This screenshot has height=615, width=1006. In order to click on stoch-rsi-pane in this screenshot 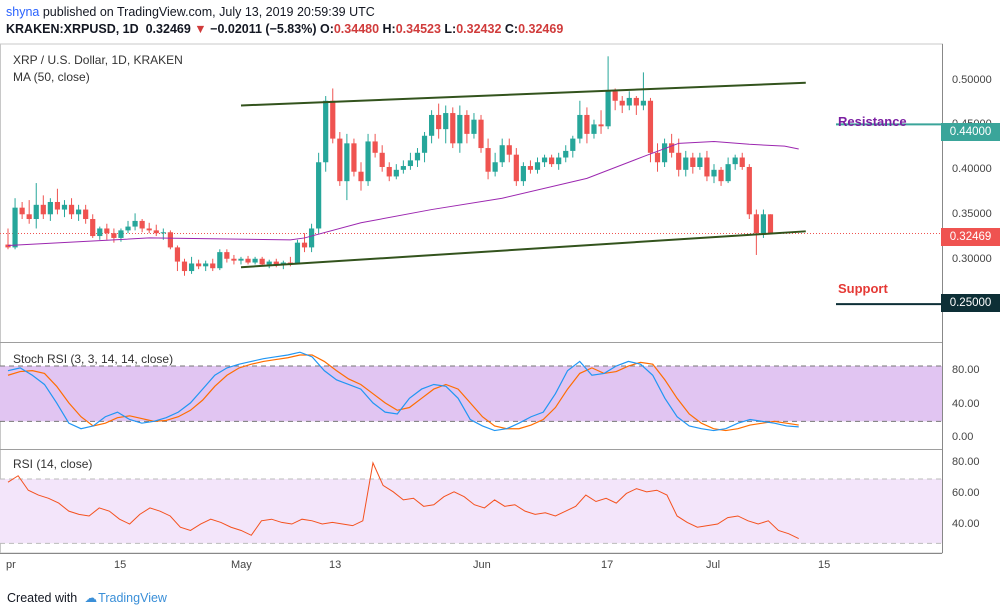, I will do `click(471, 391)`.